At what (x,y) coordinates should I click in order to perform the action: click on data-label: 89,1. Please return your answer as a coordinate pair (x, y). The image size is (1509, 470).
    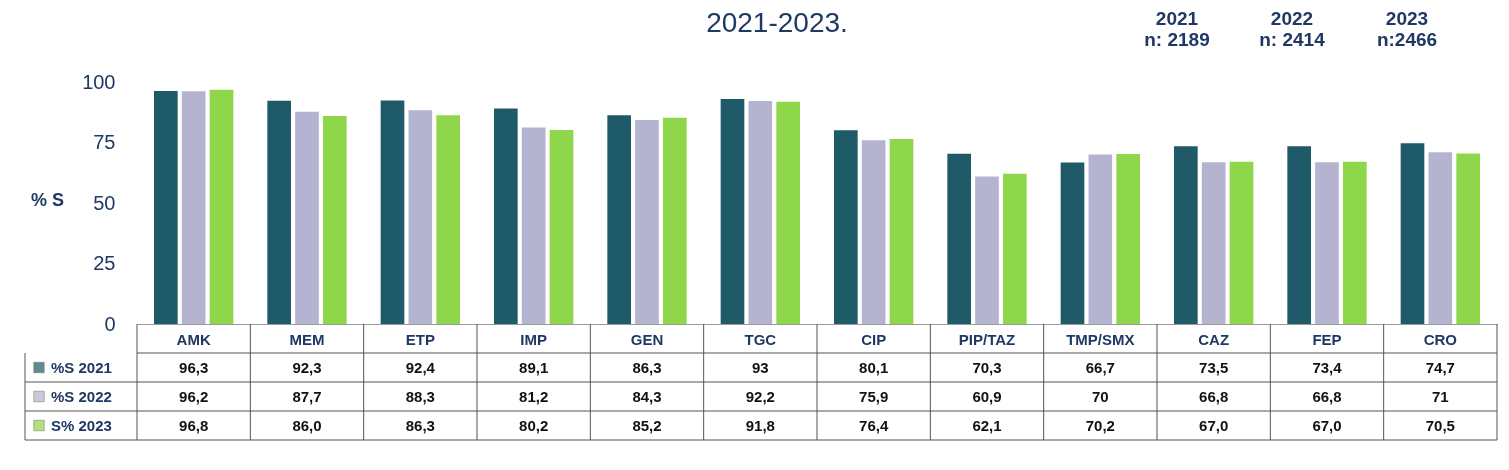
    Looking at the image, I should click on (534, 367).